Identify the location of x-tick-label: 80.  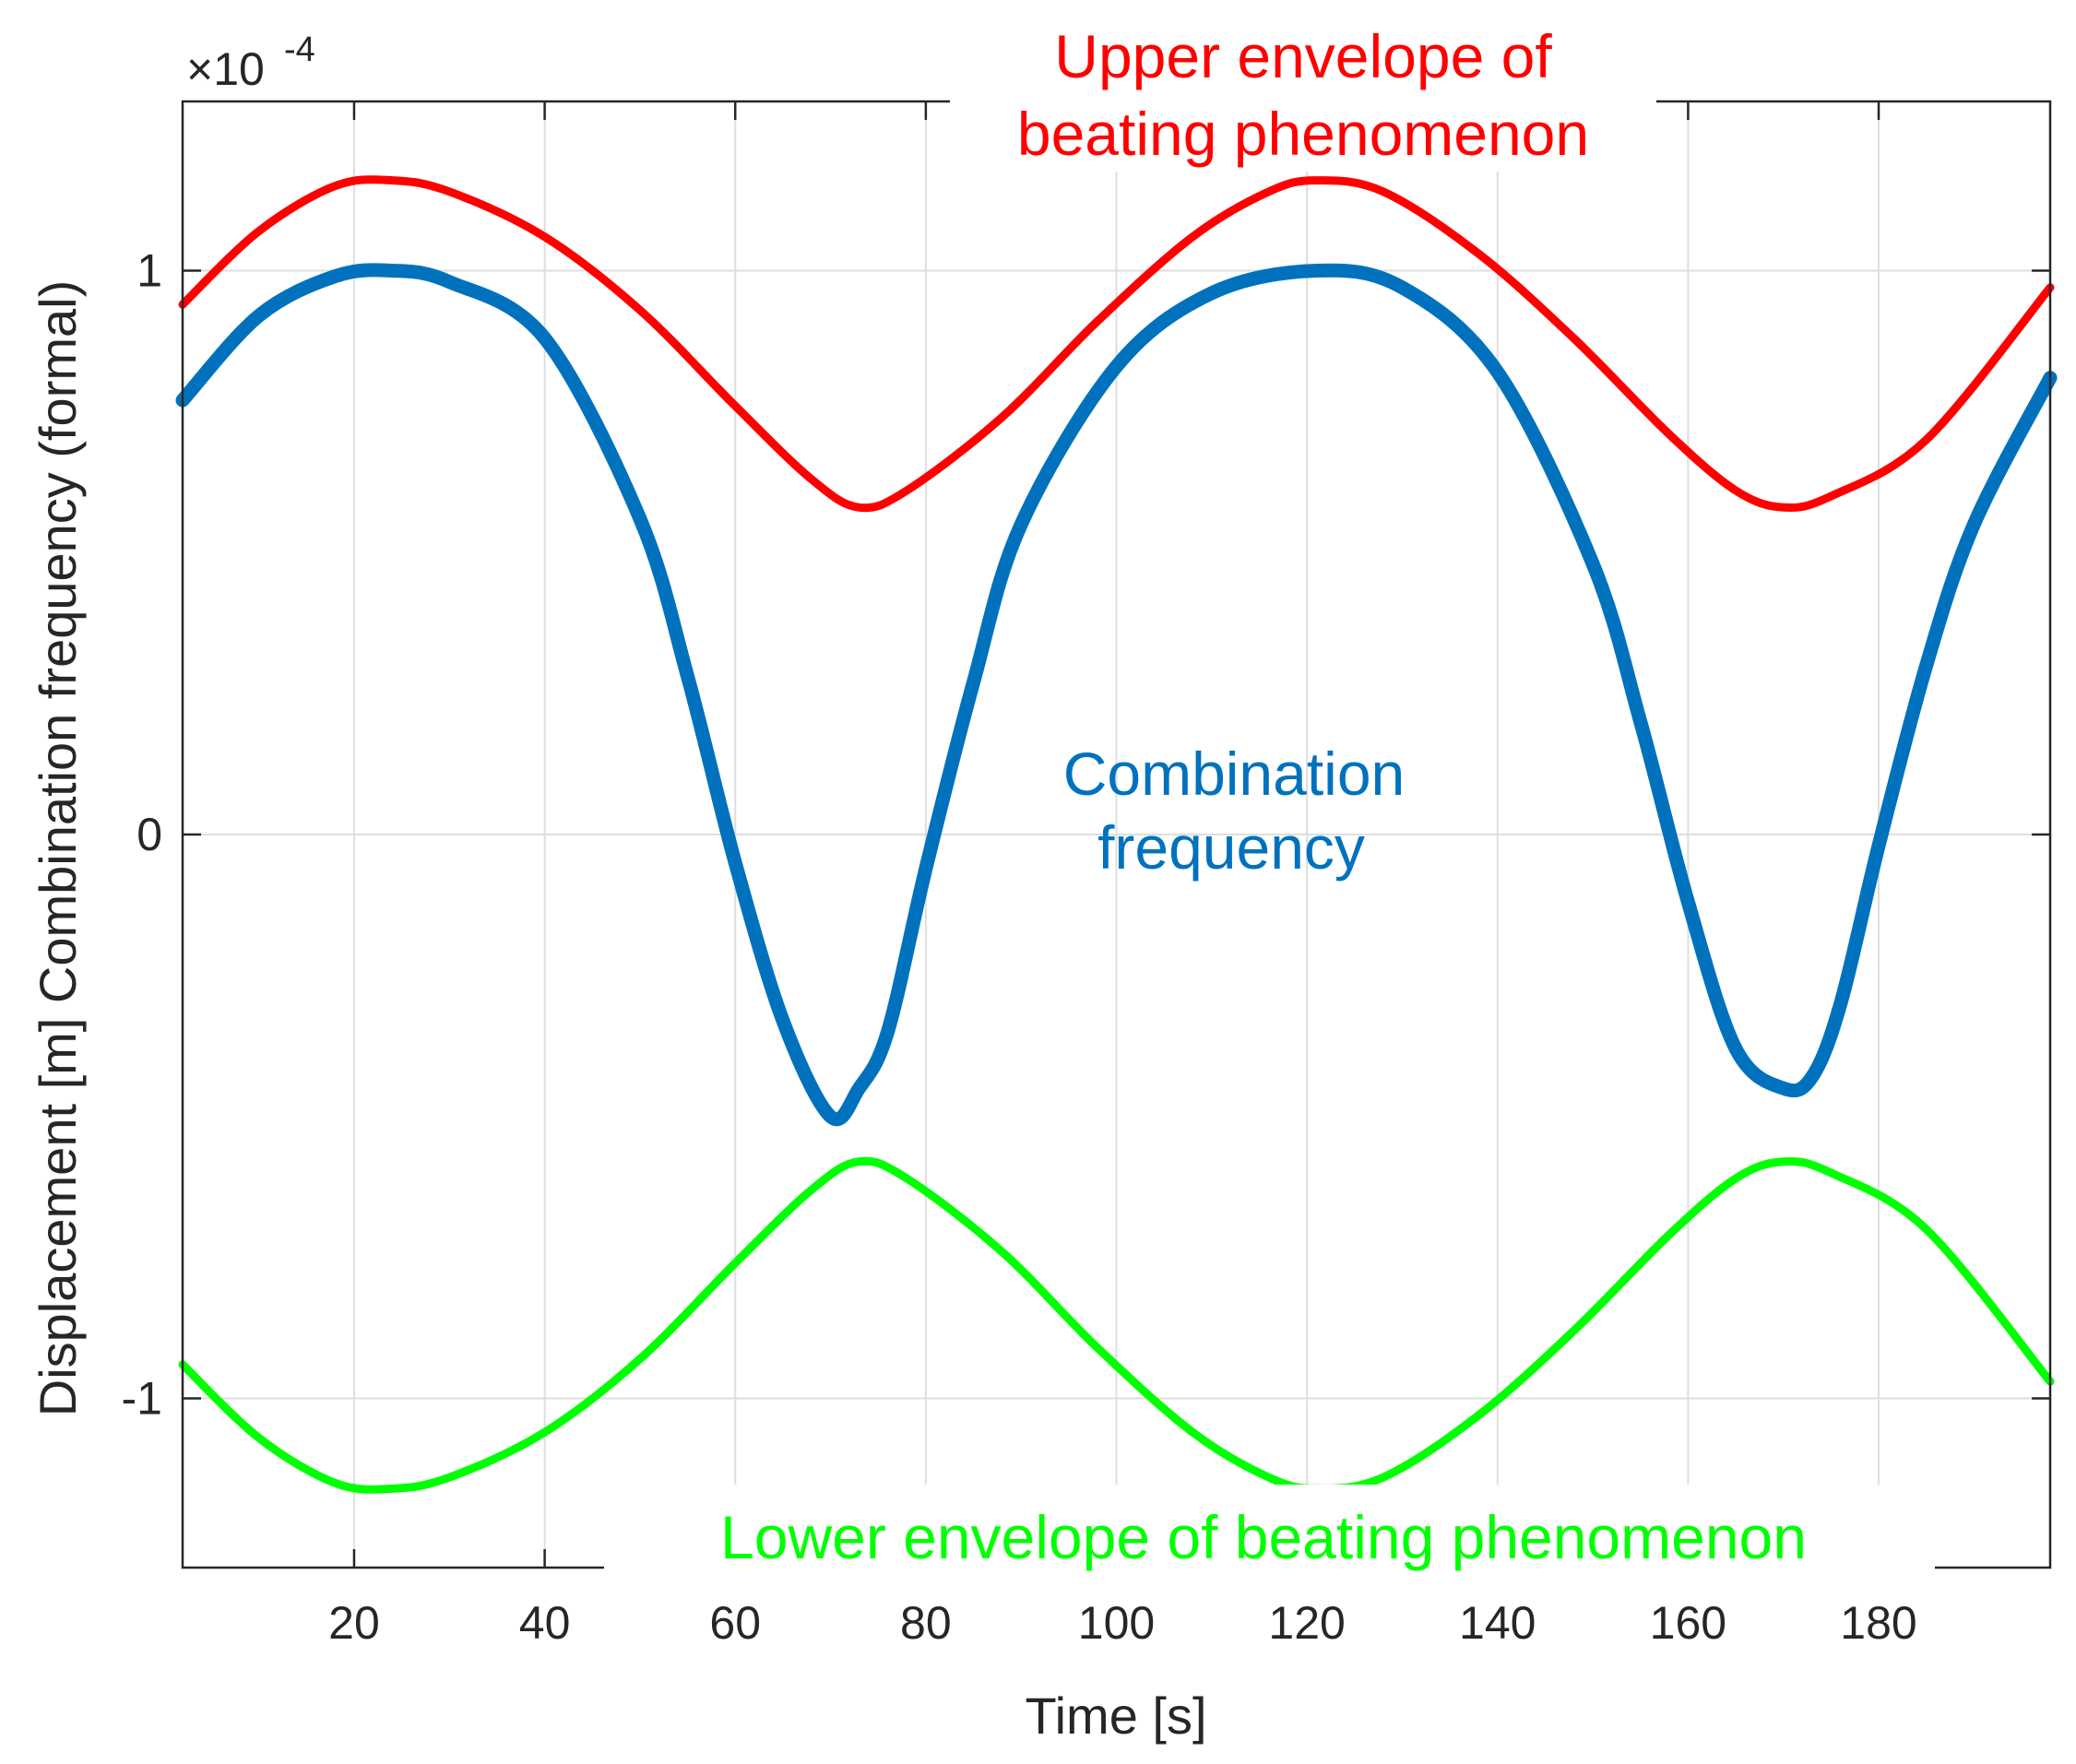
(926, 1623).